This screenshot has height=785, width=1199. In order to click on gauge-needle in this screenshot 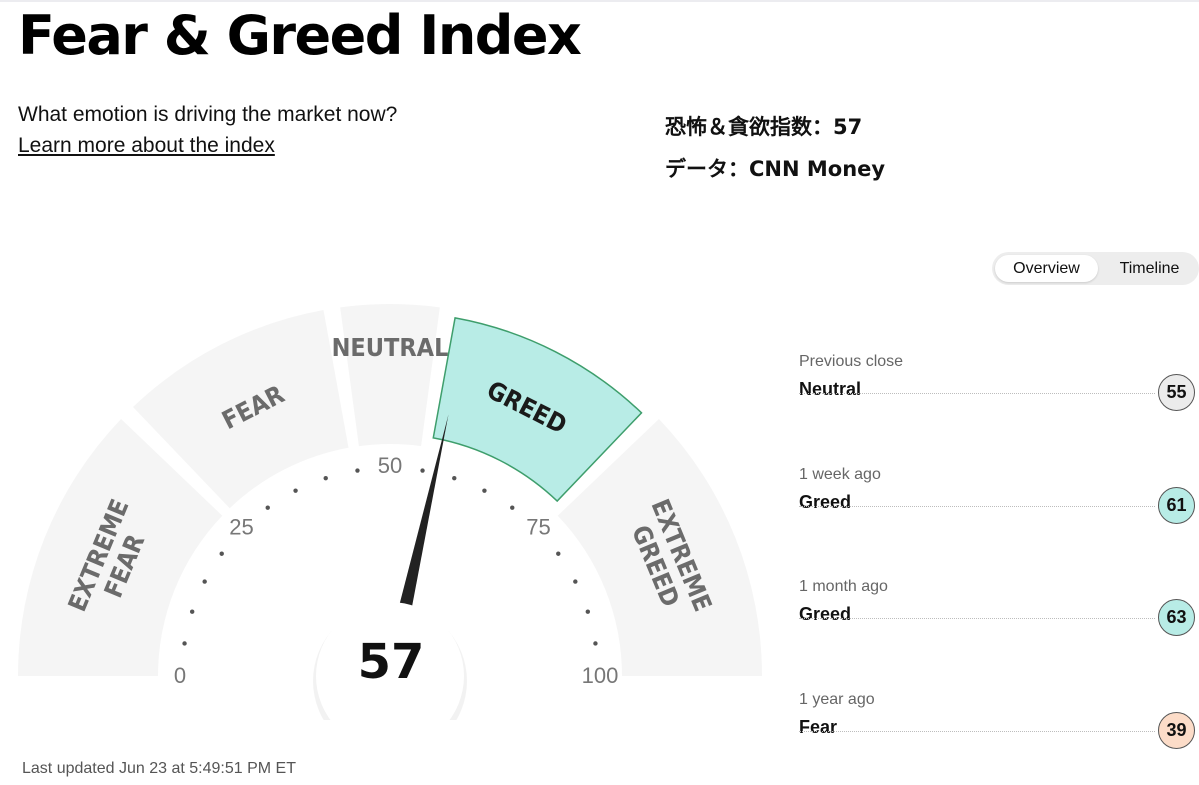, I will do `click(423, 513)`.